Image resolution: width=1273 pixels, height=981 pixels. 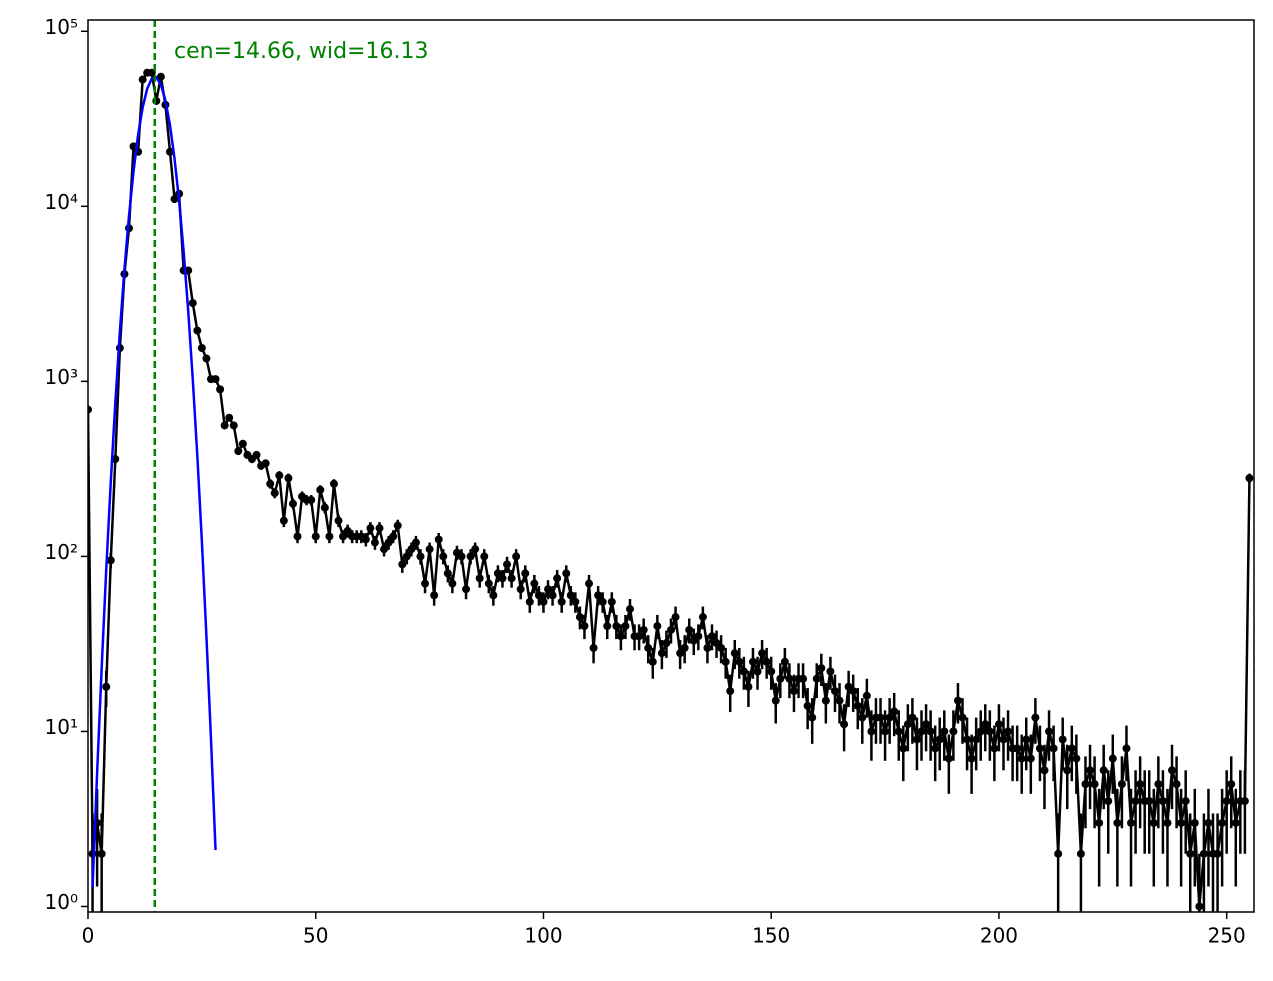 I want to click on y-tick-label: 10³, so click(x=61, y=377).